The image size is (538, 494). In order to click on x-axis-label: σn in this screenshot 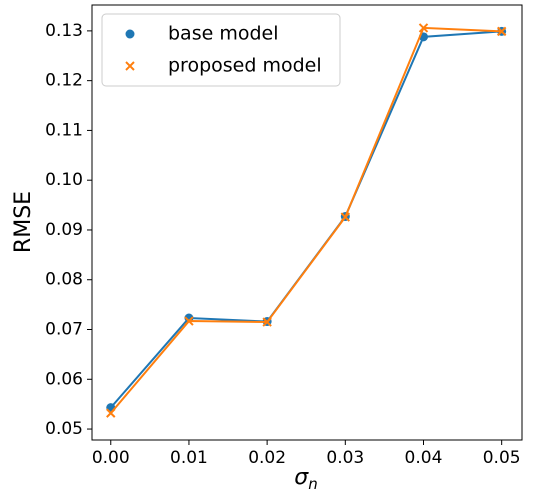, I will do `click(305, 479)`.